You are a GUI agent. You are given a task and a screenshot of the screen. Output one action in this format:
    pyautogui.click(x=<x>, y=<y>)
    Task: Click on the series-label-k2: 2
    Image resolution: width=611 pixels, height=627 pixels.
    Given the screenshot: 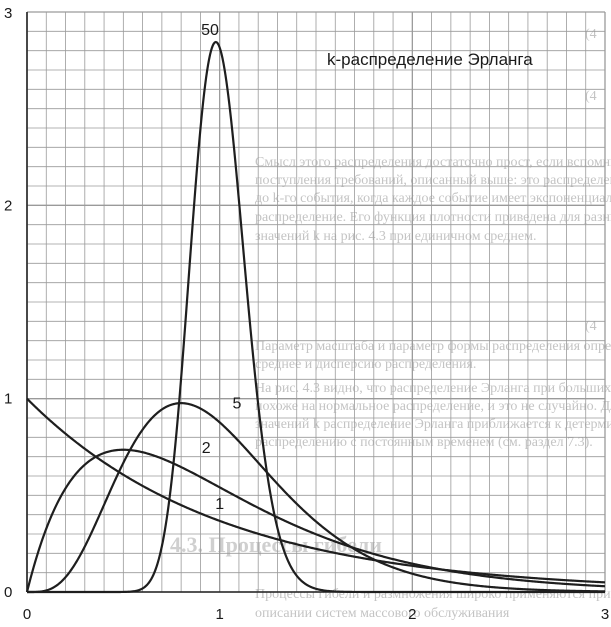 What is the action you would take?
    pyautogui.click(x=206, y=448)
    